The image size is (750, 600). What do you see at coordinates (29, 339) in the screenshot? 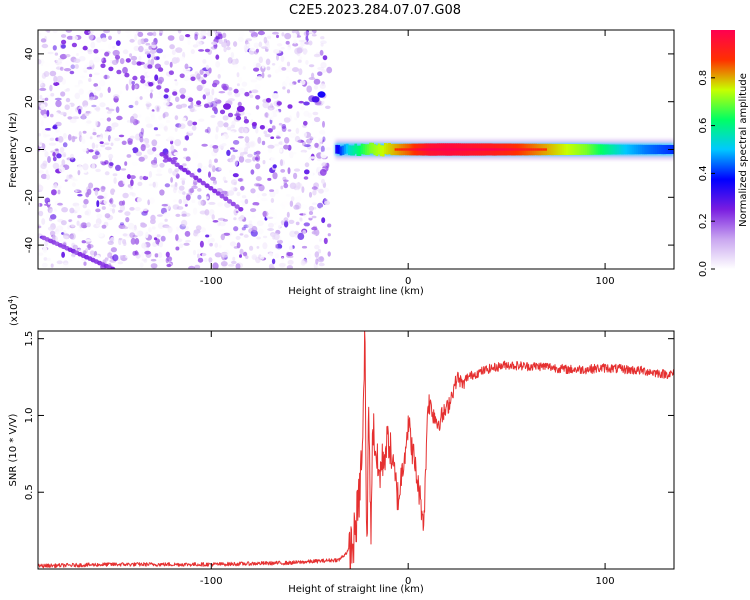
I see `y-tick-label: 1.5` at bounding box center [29, 339].